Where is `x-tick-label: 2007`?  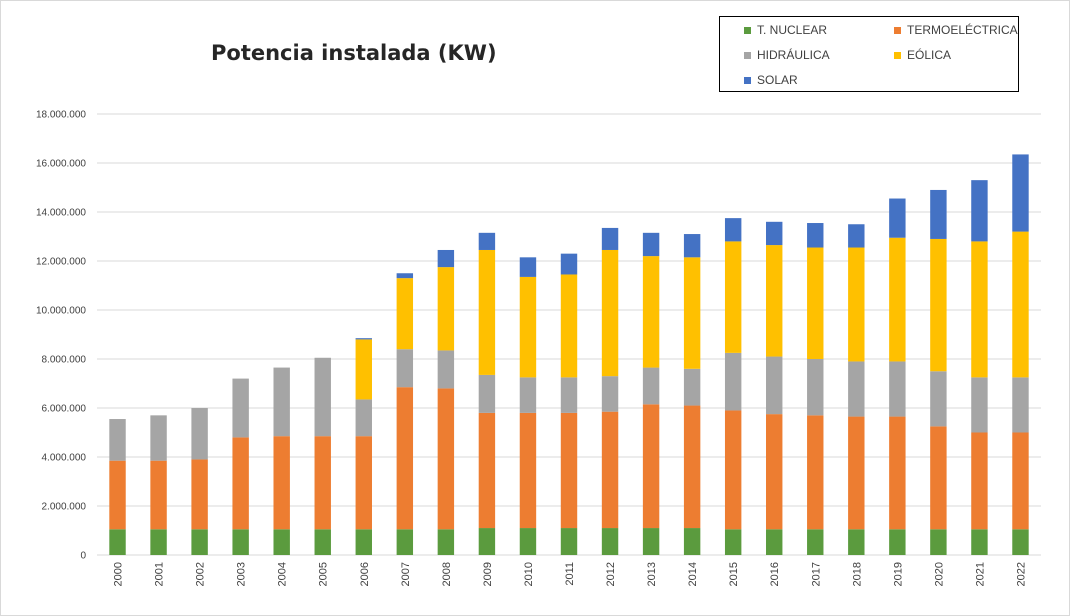 x-tick-label: 2007 is located at coordinates (406, 574).